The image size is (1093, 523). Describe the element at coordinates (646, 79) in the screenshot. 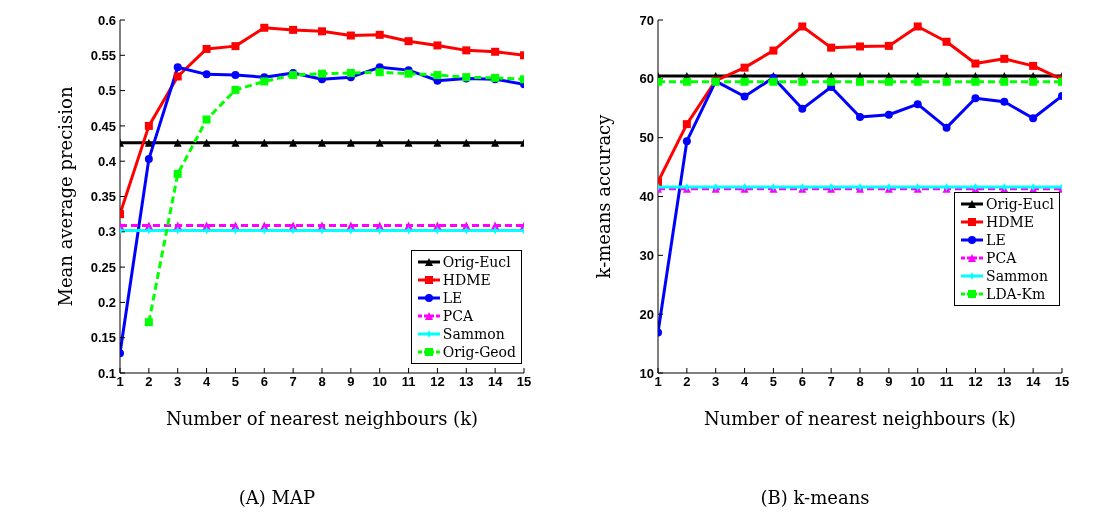

I see `y-tick-label: 60` at that location.